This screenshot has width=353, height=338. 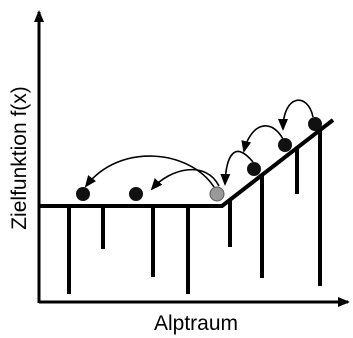 What do you see at coordinates (217, 194) in the screenshot?
I see `point-current-gray` at bounding box center [217, 194].